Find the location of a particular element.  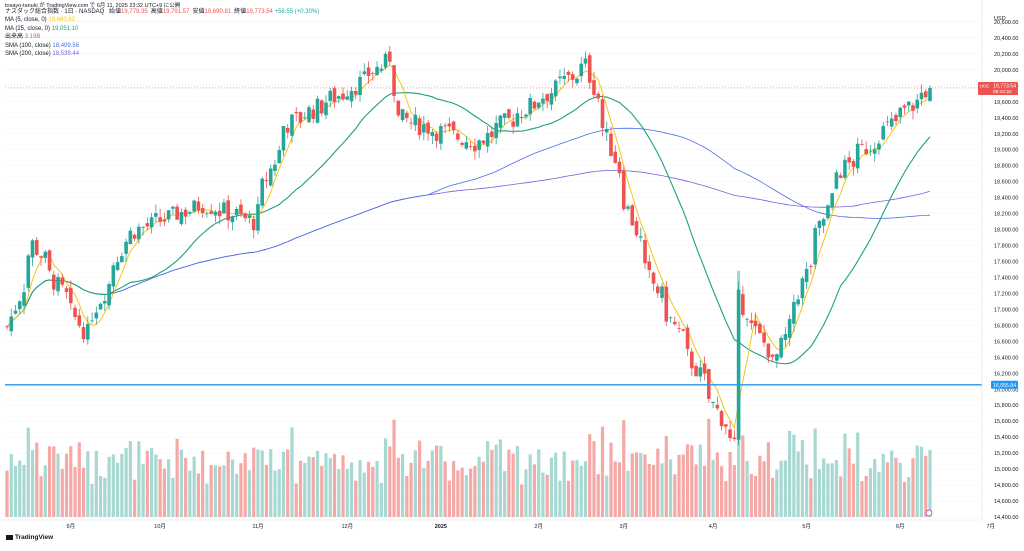

time-tick-label: 4月 is located at coordinates (713, 526).